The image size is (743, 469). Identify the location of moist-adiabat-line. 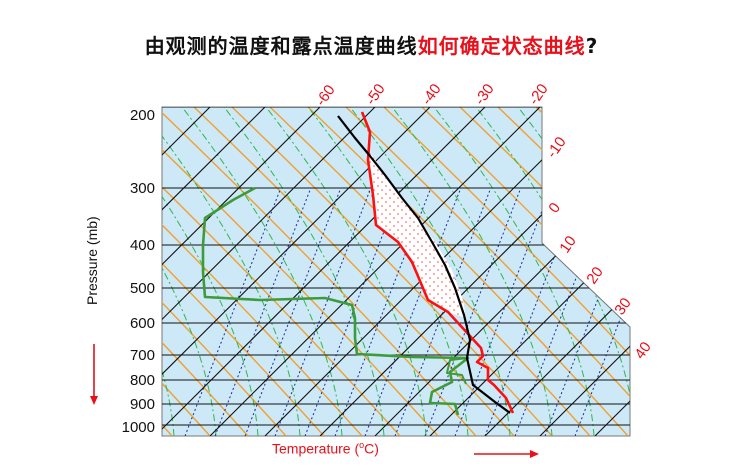
(66, 271).